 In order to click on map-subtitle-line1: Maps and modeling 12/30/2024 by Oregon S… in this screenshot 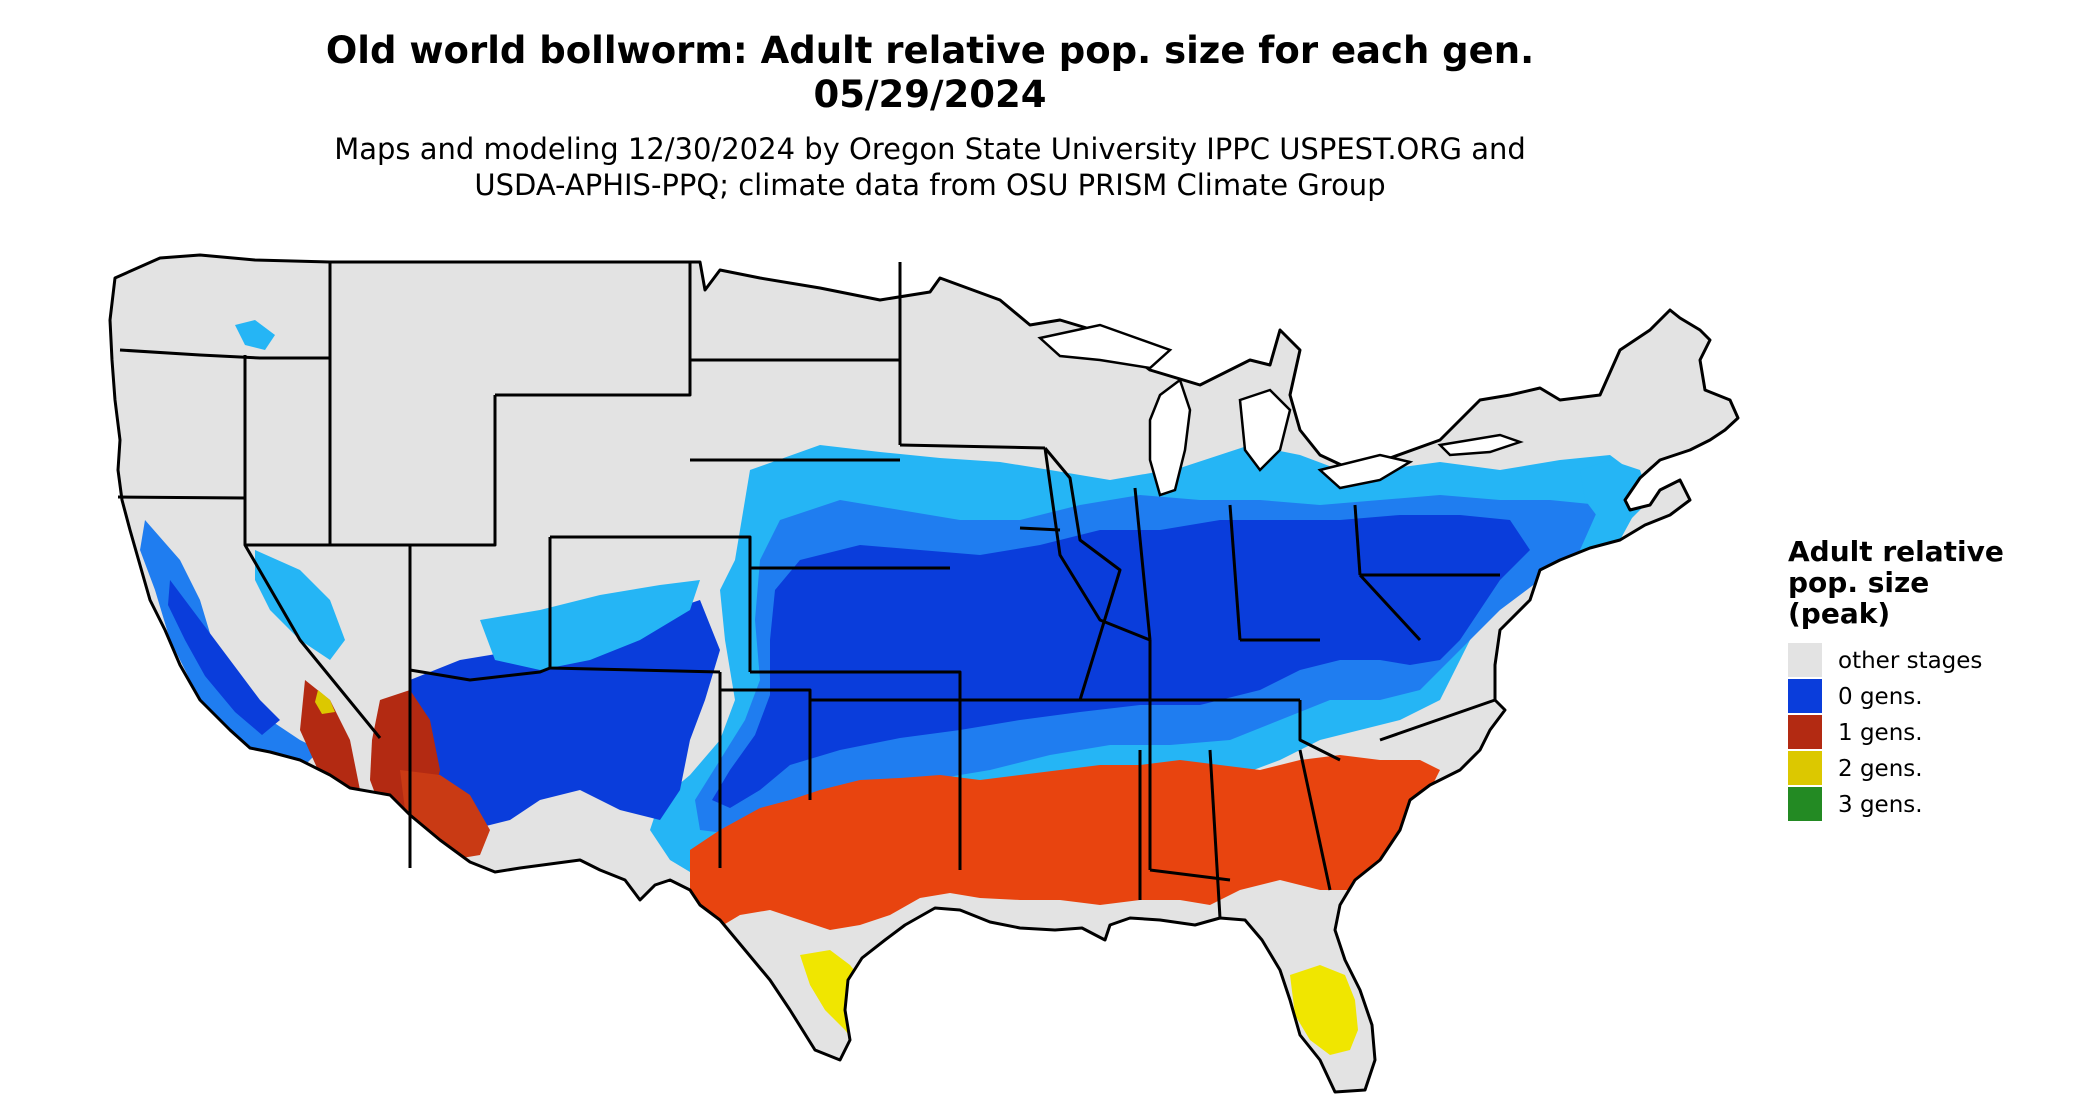, I will do `click(930, 149)`.